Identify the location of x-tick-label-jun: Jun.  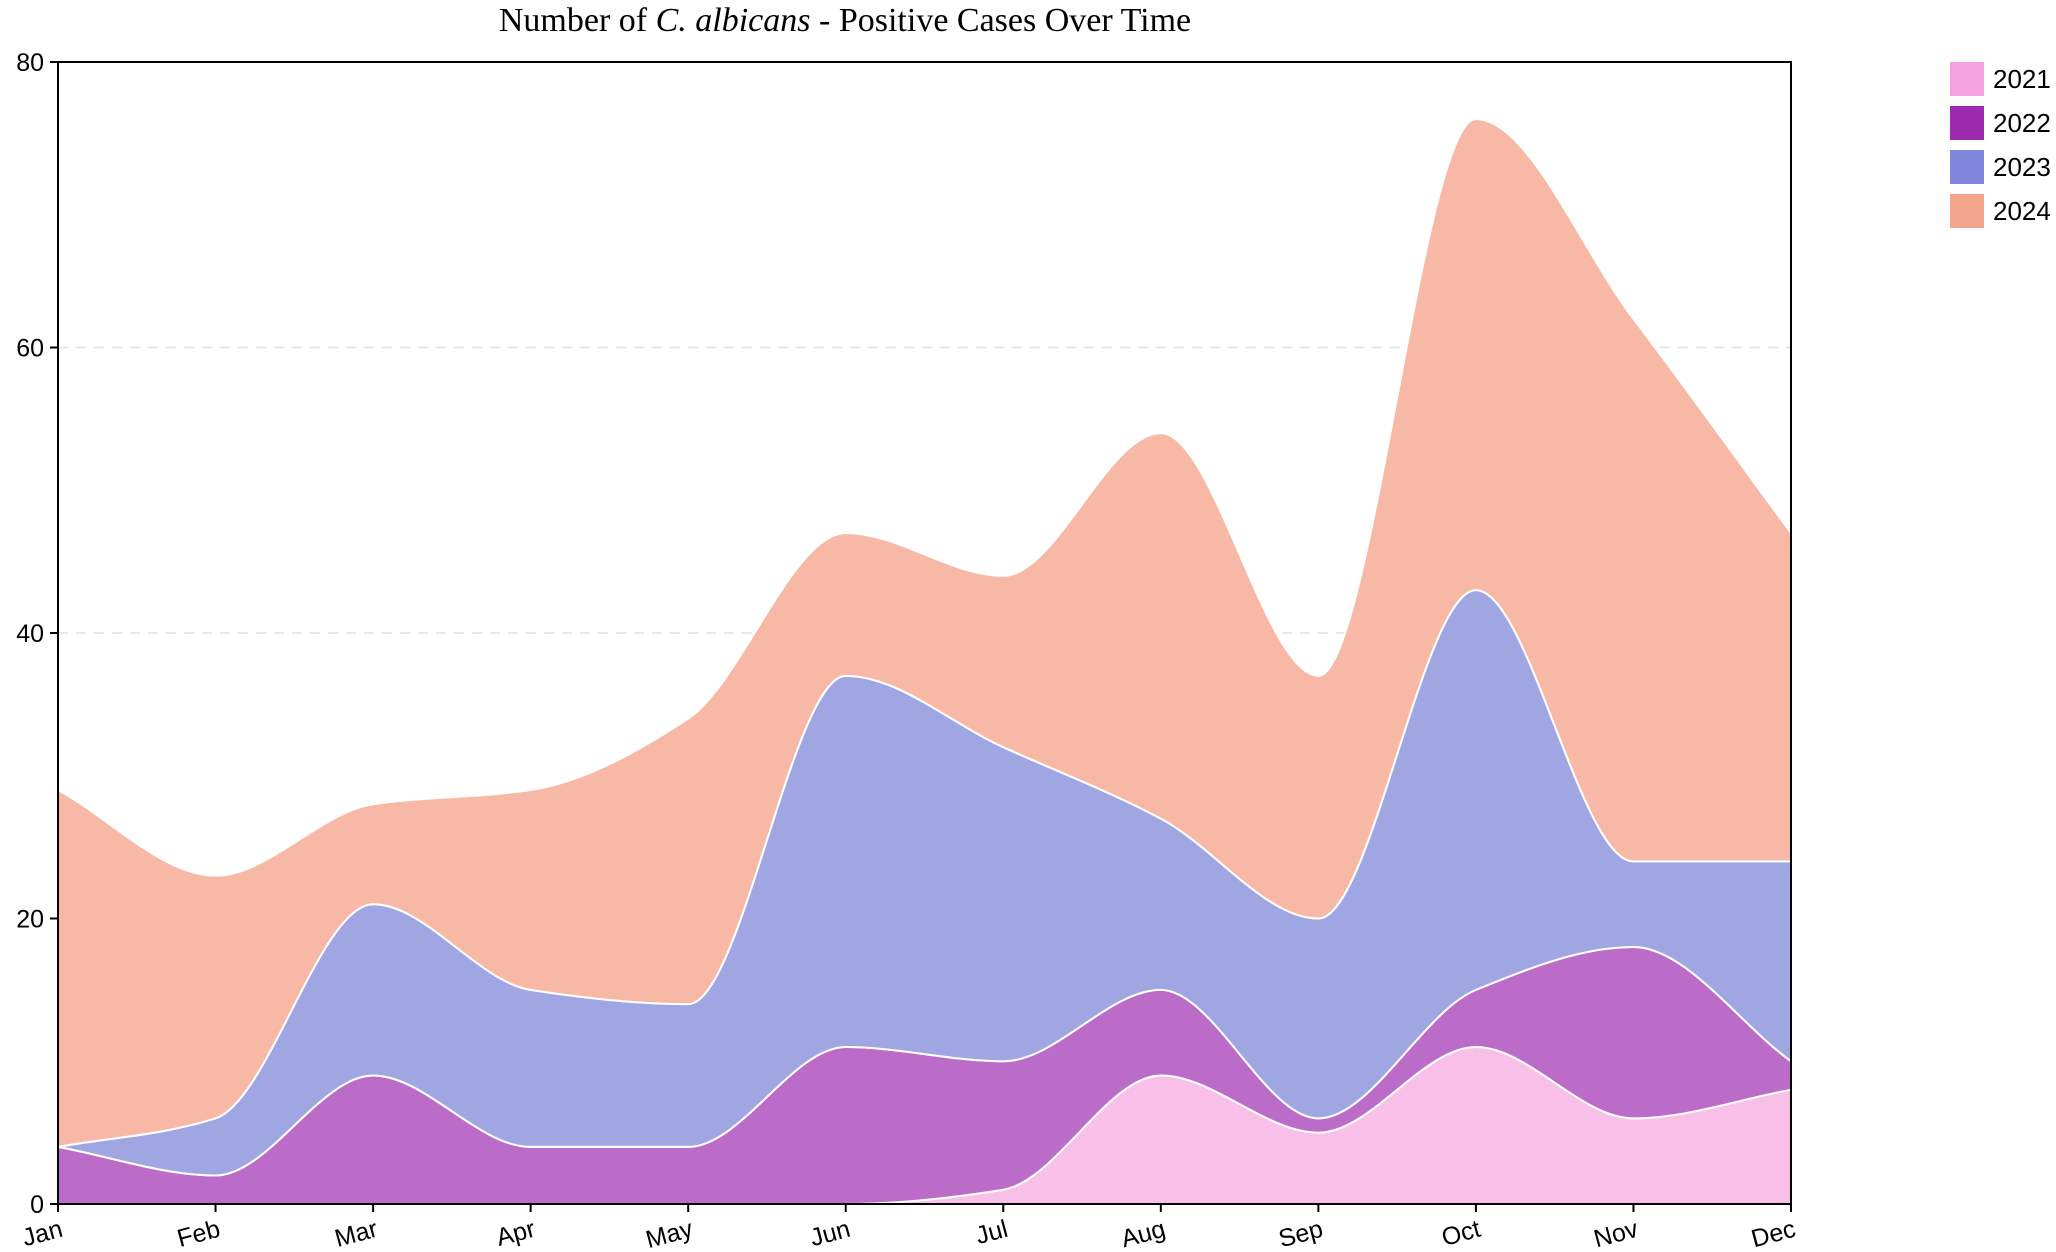
(830, 1233).